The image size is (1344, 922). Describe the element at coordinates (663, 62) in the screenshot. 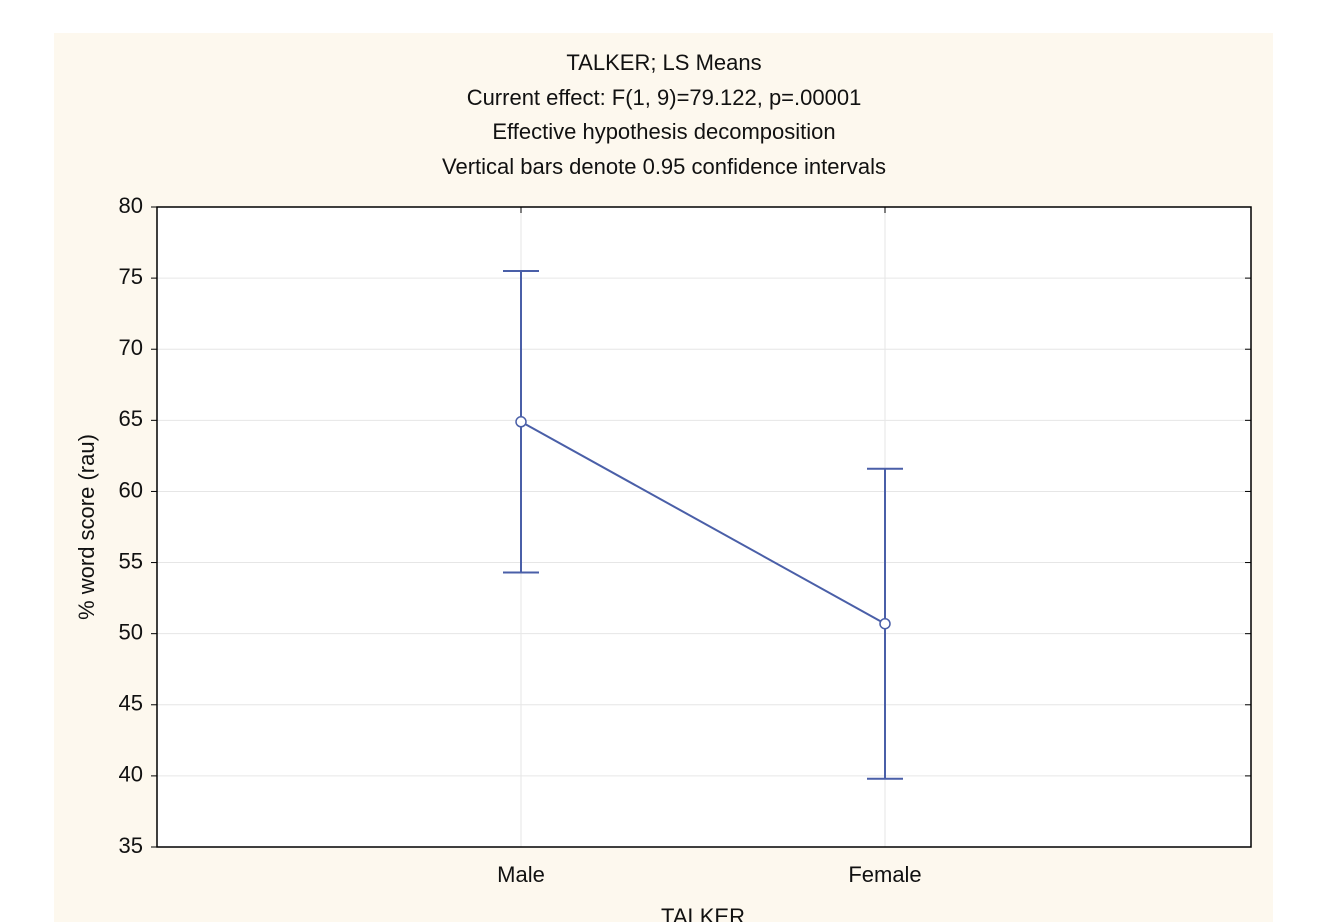

I see `chart-title: TALKER; LS Means` at that location.